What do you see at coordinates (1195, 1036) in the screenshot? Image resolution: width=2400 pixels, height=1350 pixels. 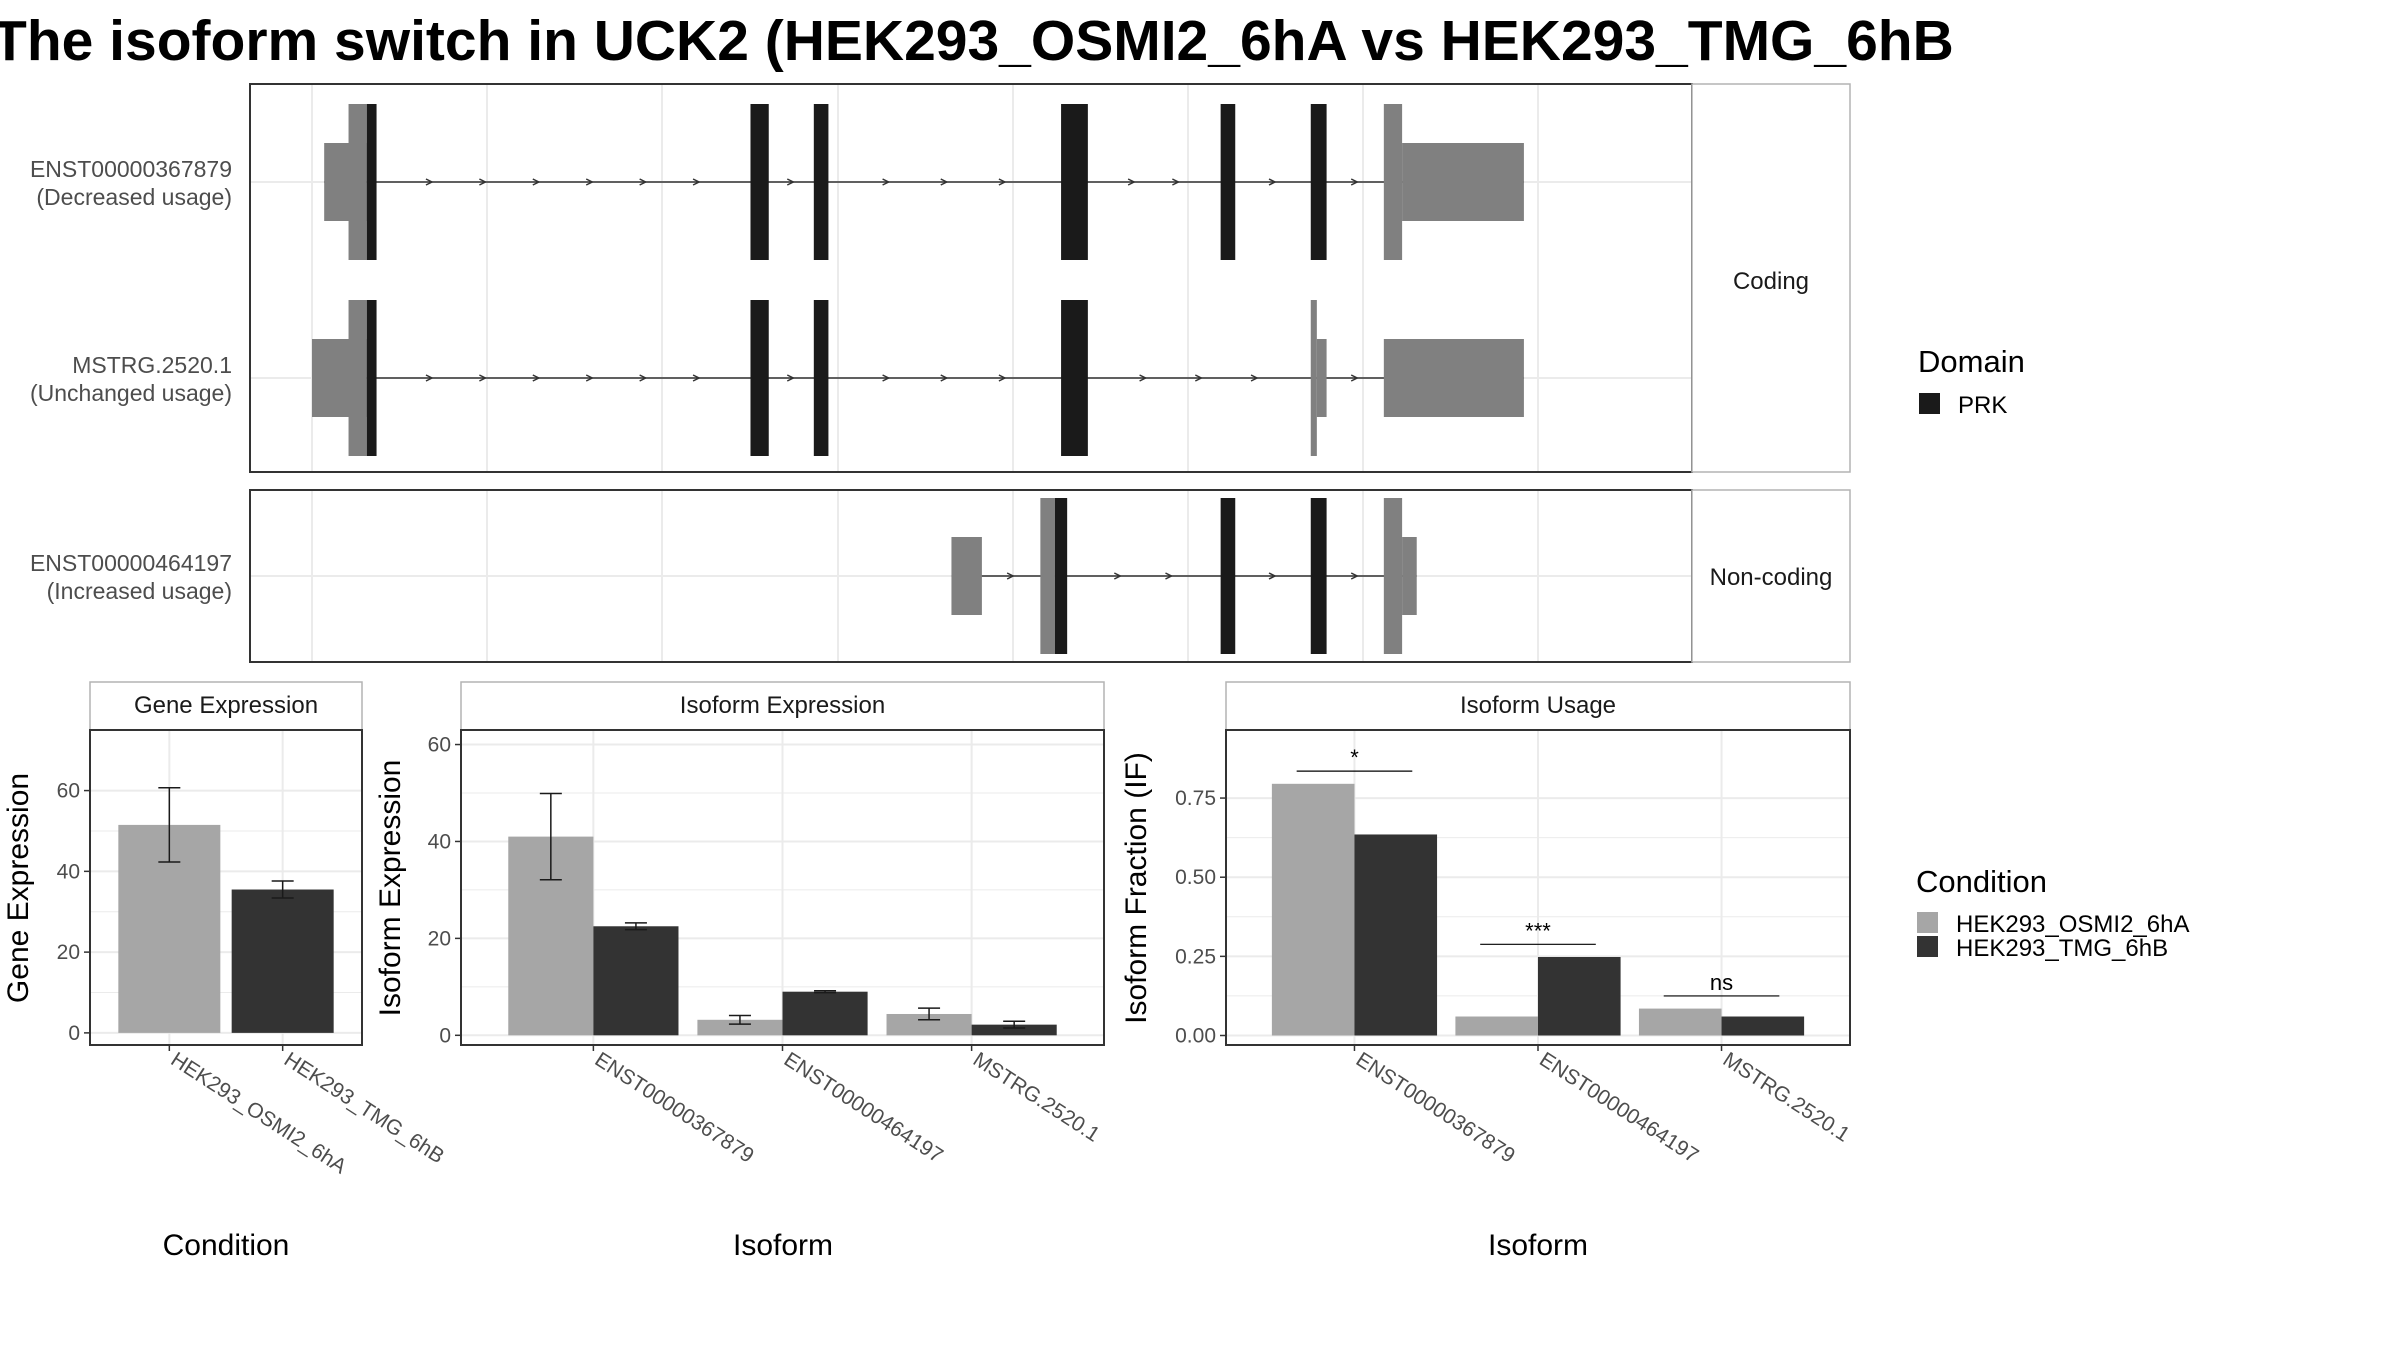 I see `y-tick-label: 0.00` at bounding box center [1195, 1036].